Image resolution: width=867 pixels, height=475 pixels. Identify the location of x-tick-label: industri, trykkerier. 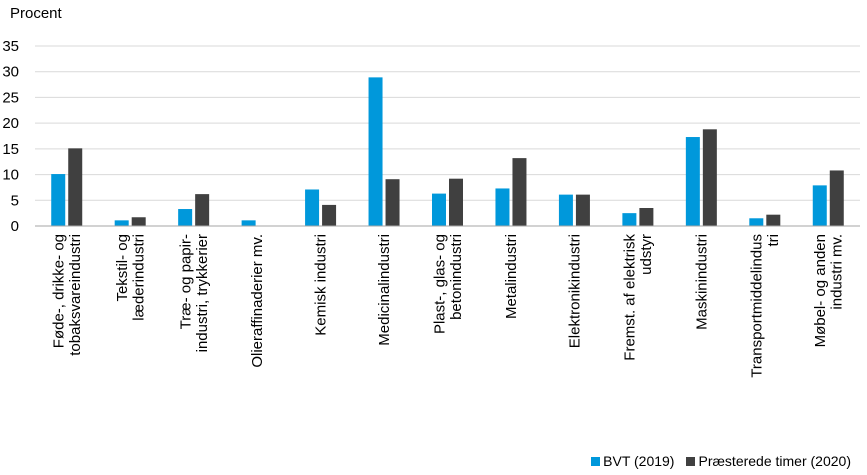
(202, 293).